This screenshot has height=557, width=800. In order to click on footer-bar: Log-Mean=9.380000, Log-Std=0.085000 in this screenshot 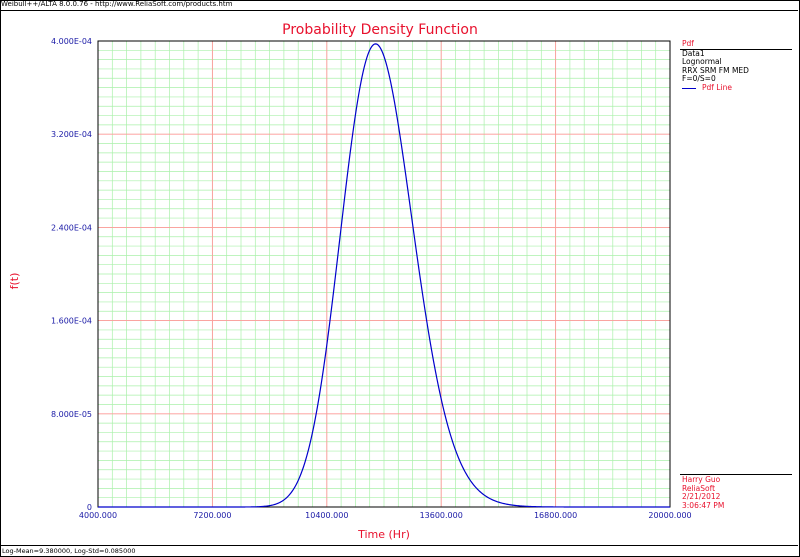, I will do `click(69, 551)`.